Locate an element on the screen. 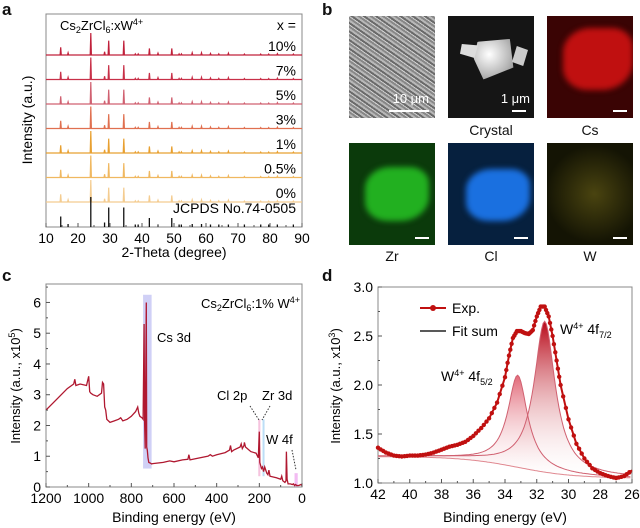 Image resolution: width=640 pixels, height=528 pixels. xrd-series-label: 0.5% is located at coordinates (280, 169).